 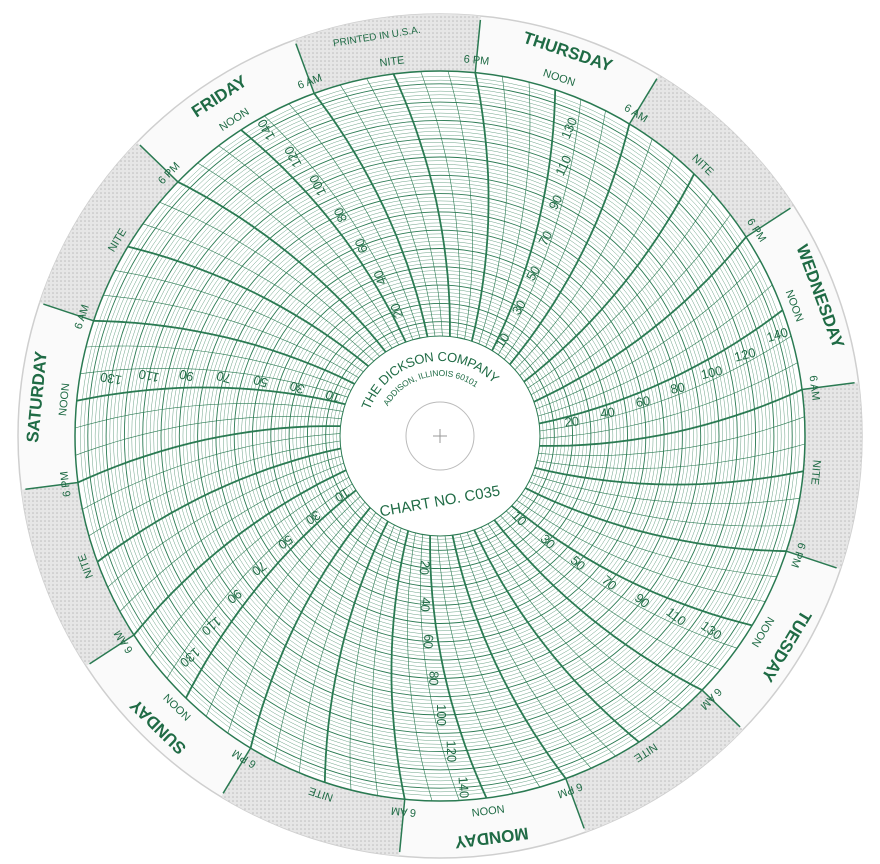 What do you see at coordinates (379, 277) in the screenshot?
I see `scale-label: 40` at bounding box center [379, 277].